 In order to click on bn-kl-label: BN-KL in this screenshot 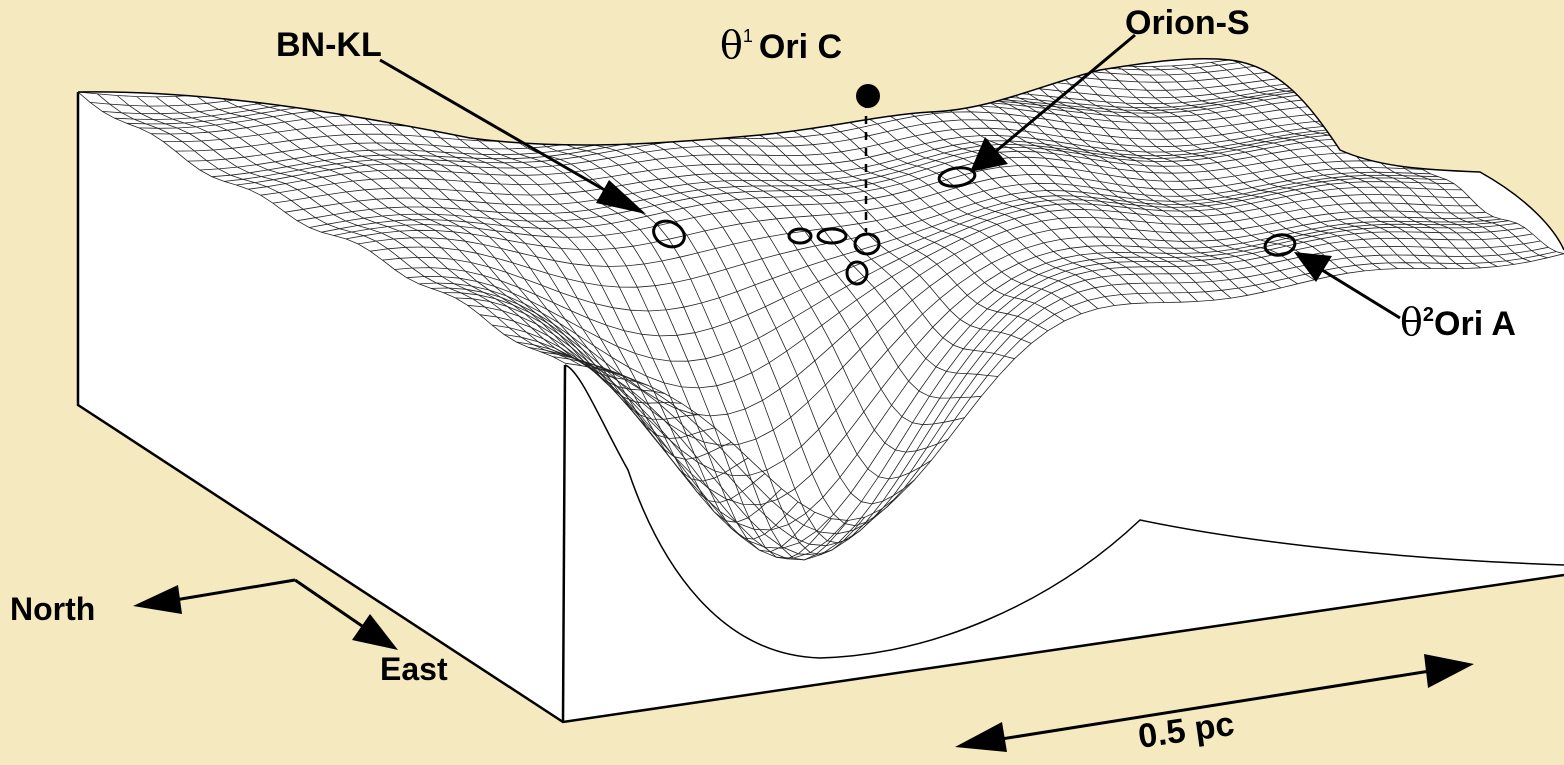, I will do `click(329, 45)`.